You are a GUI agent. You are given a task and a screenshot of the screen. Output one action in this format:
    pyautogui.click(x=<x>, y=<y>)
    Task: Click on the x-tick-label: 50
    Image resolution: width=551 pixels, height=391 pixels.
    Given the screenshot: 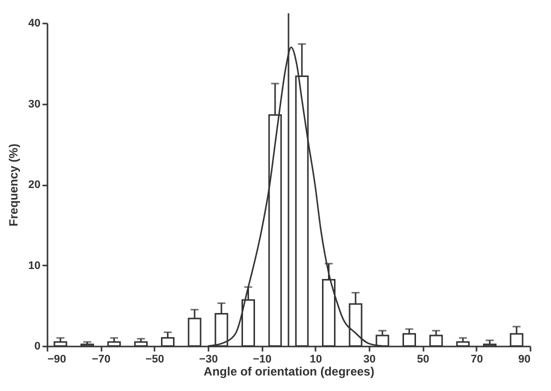 What is the action you would take?
    pyautogui.click(x=423, y=360)
    